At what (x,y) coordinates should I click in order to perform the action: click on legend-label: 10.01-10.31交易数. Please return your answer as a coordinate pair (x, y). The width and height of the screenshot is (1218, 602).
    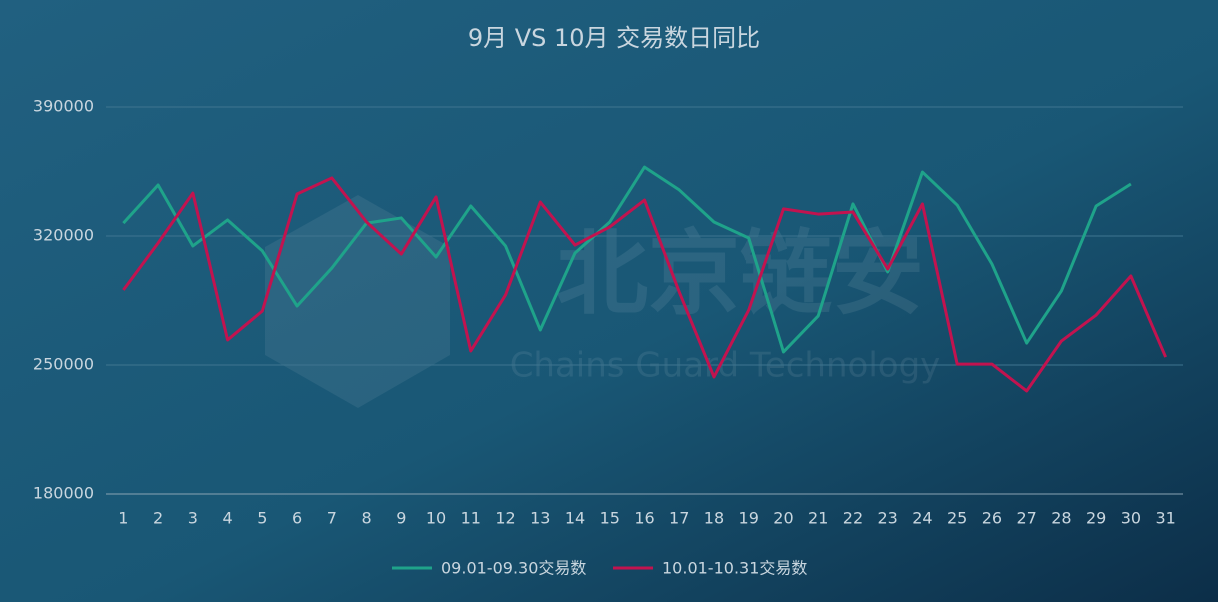
    Looking at the image, I should click on (734, 568).